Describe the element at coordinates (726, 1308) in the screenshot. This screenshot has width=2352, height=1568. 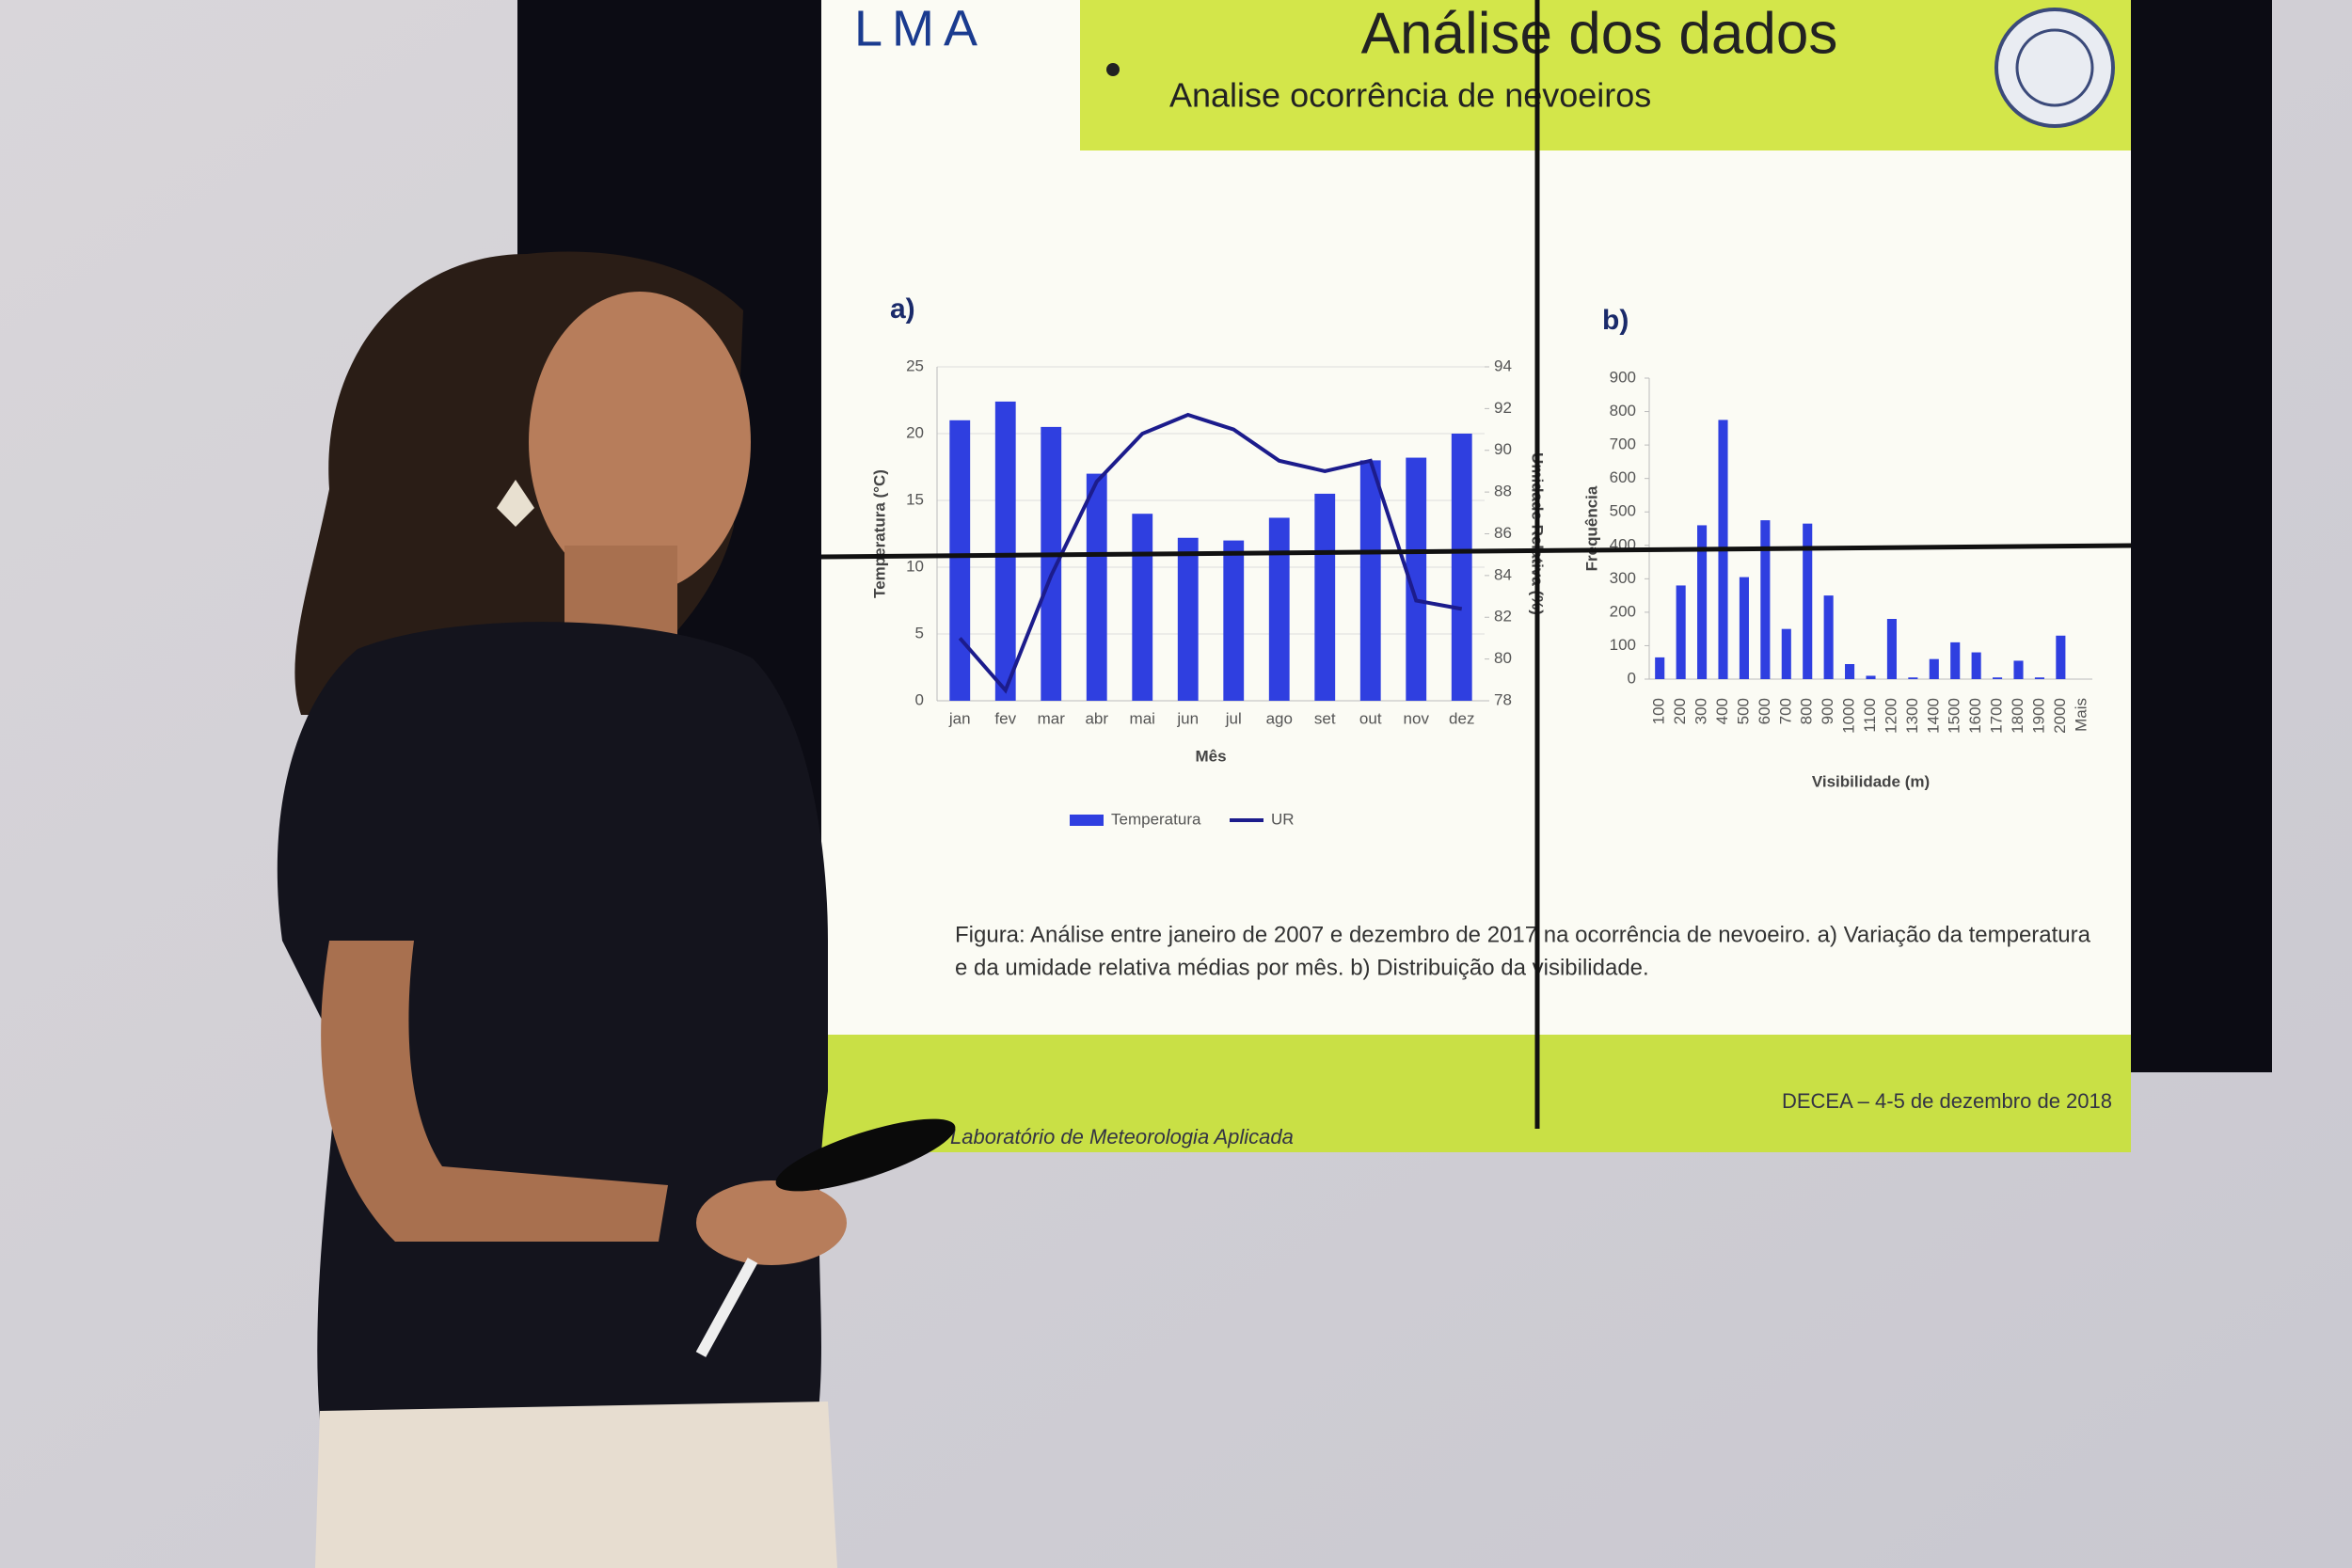
I see `pen` at that location.